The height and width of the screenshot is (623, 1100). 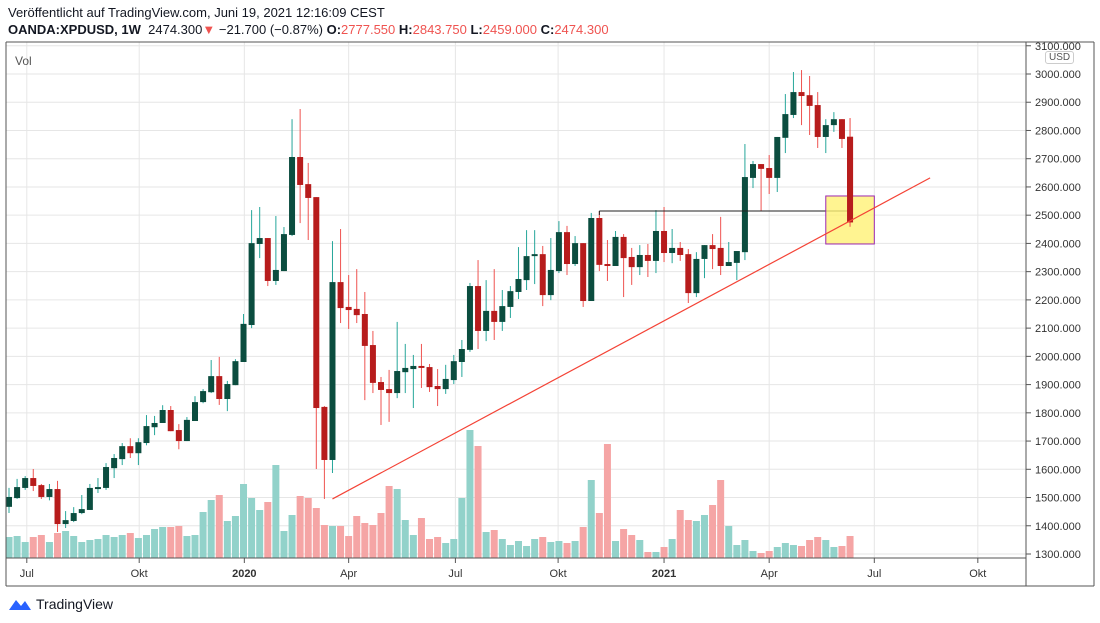 What do you see at coordinates (23, 61) in the screenshot?
I see `volume-indicator-label: Vol` at bounding box center [23, 61].